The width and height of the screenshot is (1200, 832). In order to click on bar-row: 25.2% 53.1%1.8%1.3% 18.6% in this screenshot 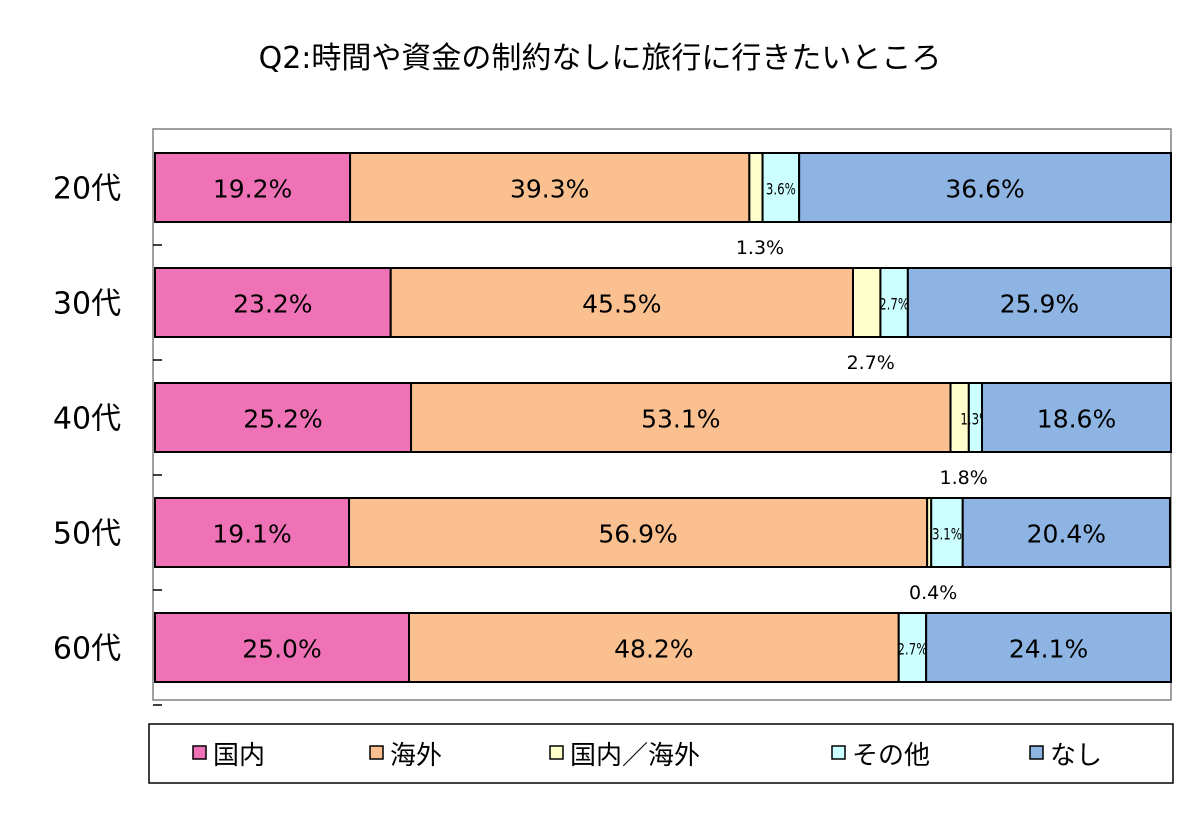, I will do `click(663, 435)`.